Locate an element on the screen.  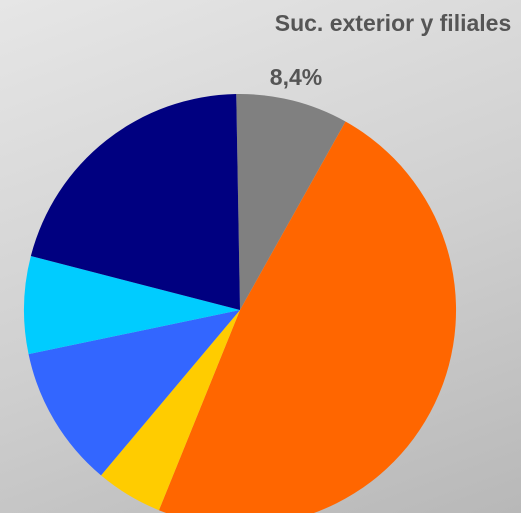
slice-label-suc-exterior: Suc. exterior y filiales is located at coordinates (393, 23).